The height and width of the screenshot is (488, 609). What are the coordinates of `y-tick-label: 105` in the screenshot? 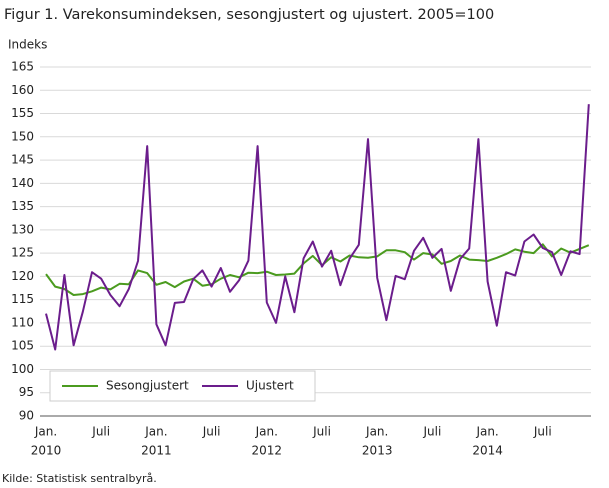 It's located at (22, 346).